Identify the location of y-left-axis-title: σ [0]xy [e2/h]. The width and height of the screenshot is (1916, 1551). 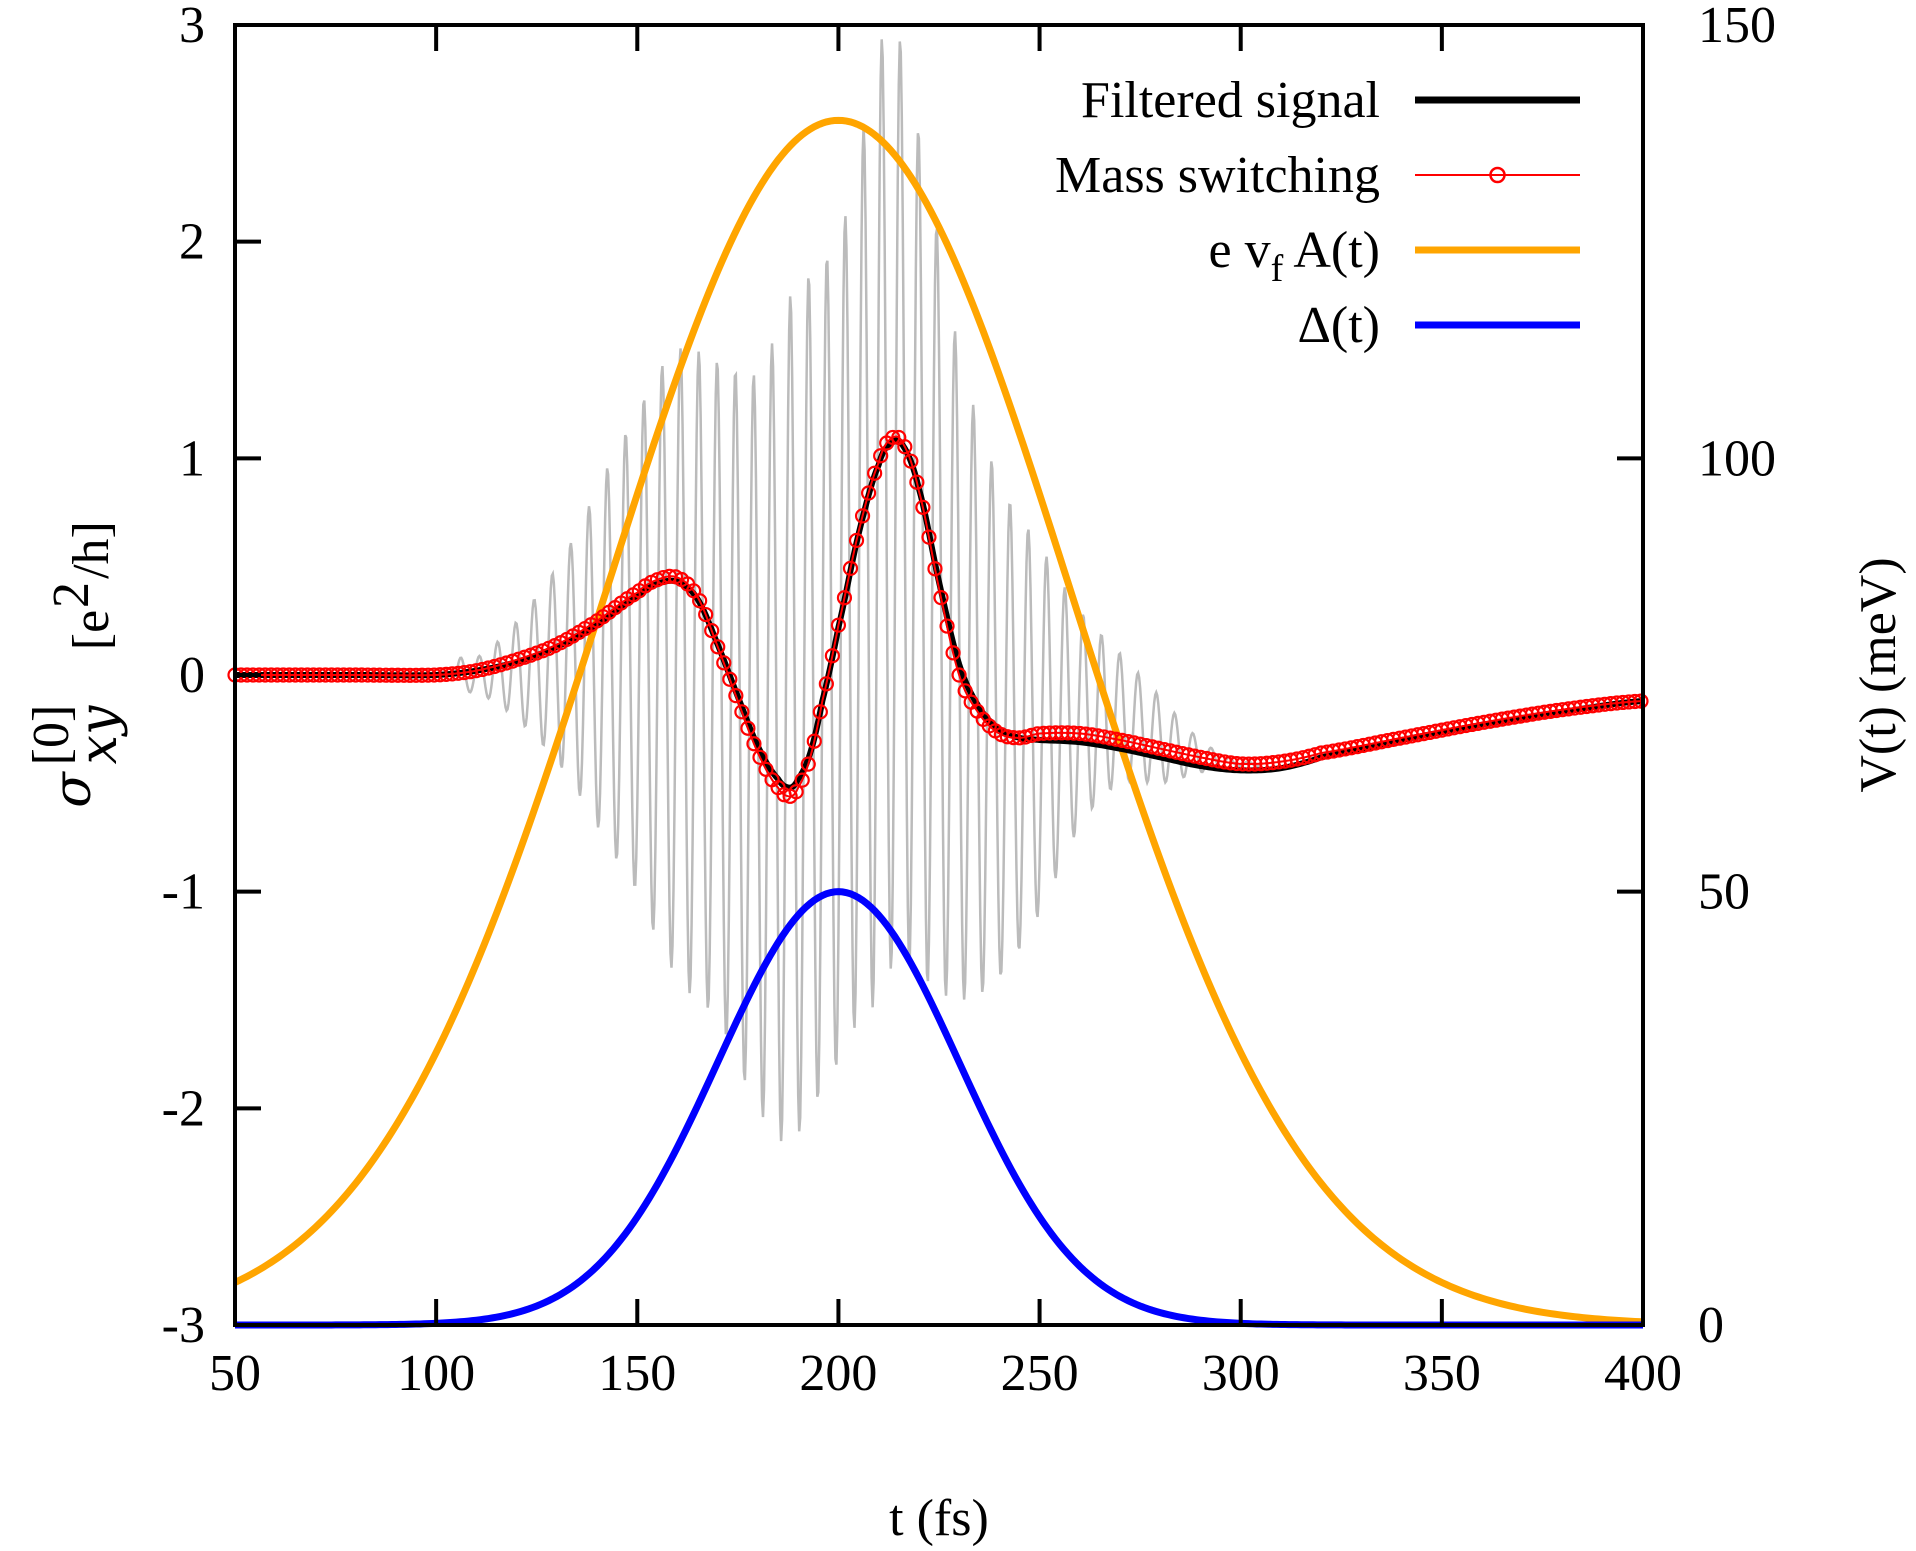
(76, 664).